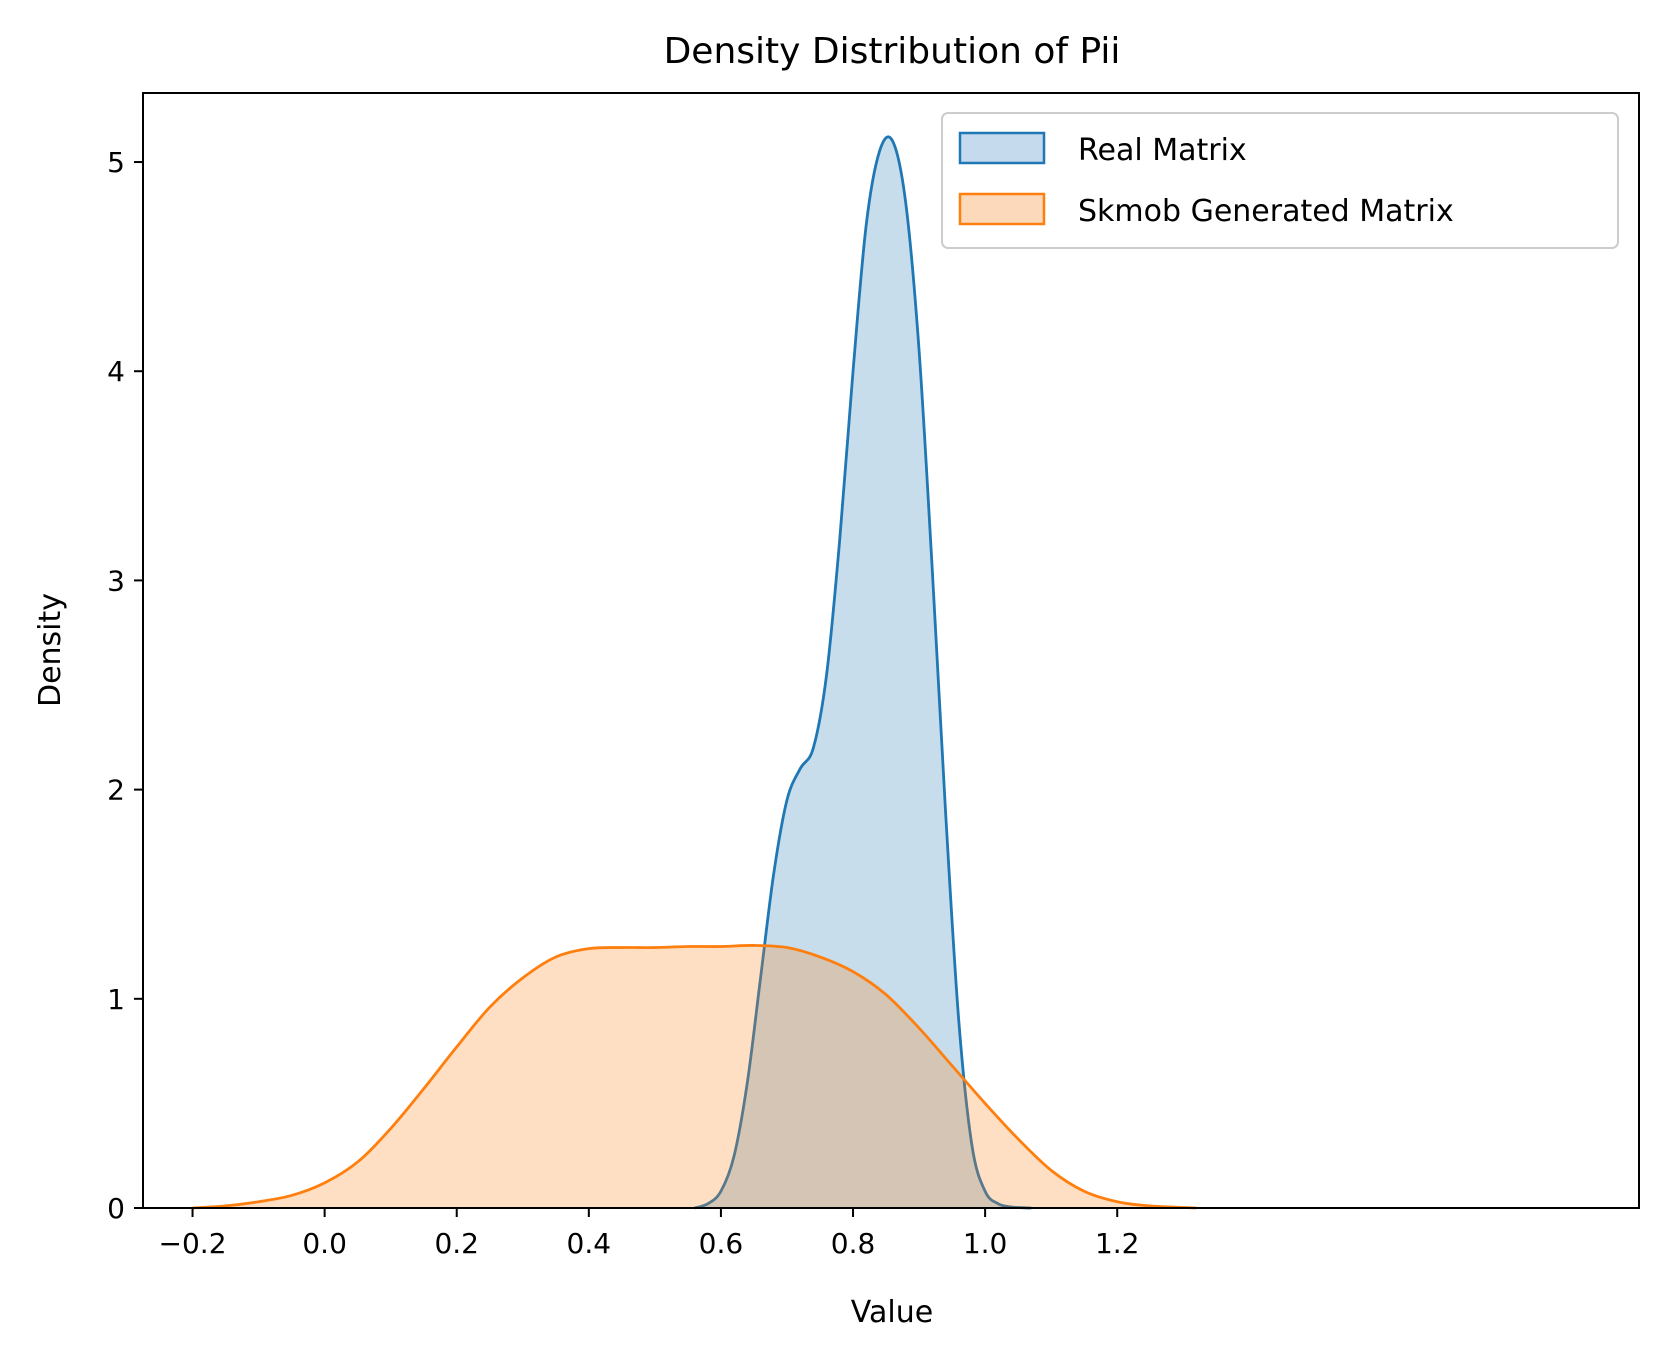 The width and height of the screenshot is (1660, 1357). Describe the element at coordinates (1002, 209) in the screenshot. I see `legend-swatch-skmob-generated-matrix` at that location.